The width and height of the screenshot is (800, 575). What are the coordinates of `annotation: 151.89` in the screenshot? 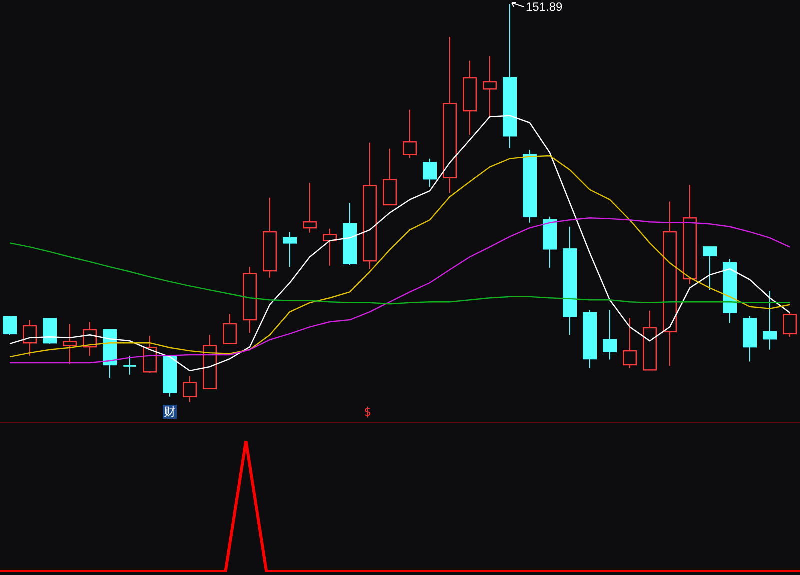 It's located at (544, 7).